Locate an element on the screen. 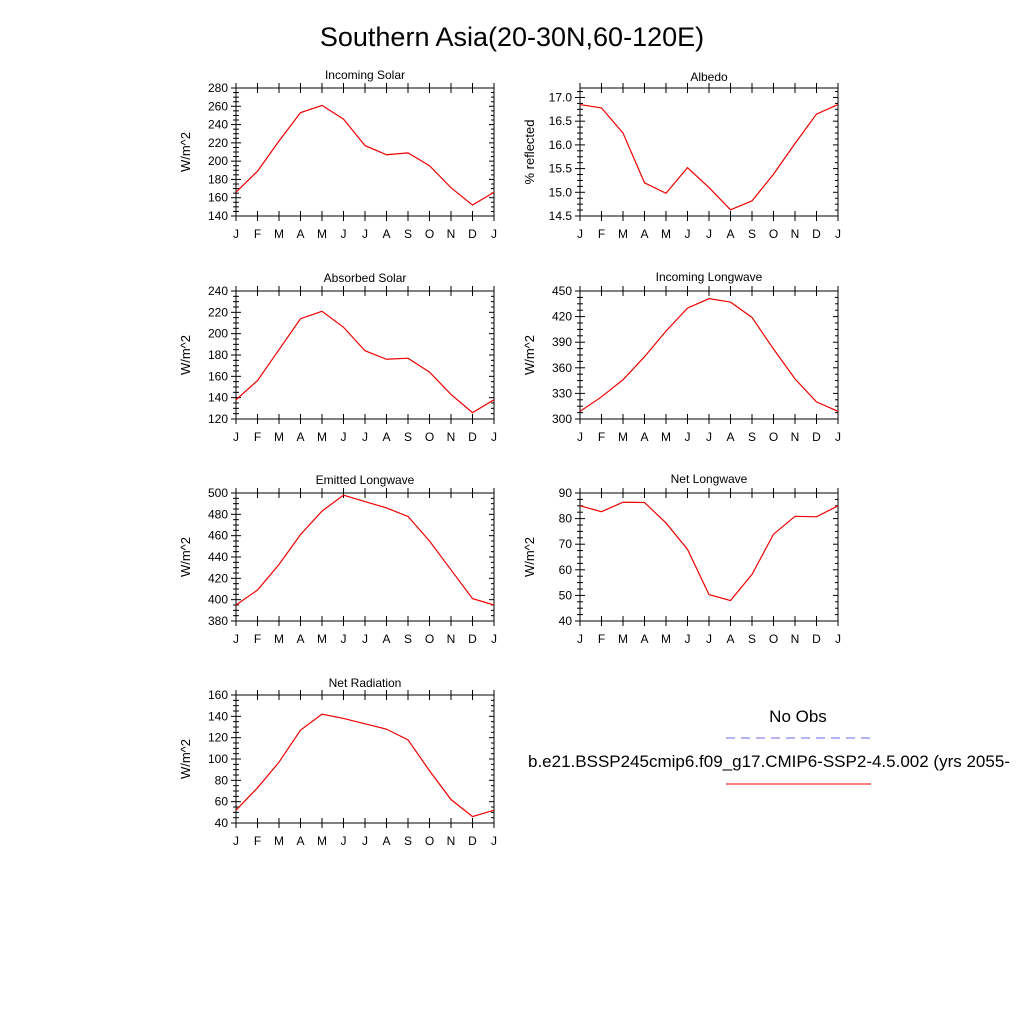 This screenshot has height=1024, width=1024. y-tick-label: 380 is located at coordinates (218, 621).